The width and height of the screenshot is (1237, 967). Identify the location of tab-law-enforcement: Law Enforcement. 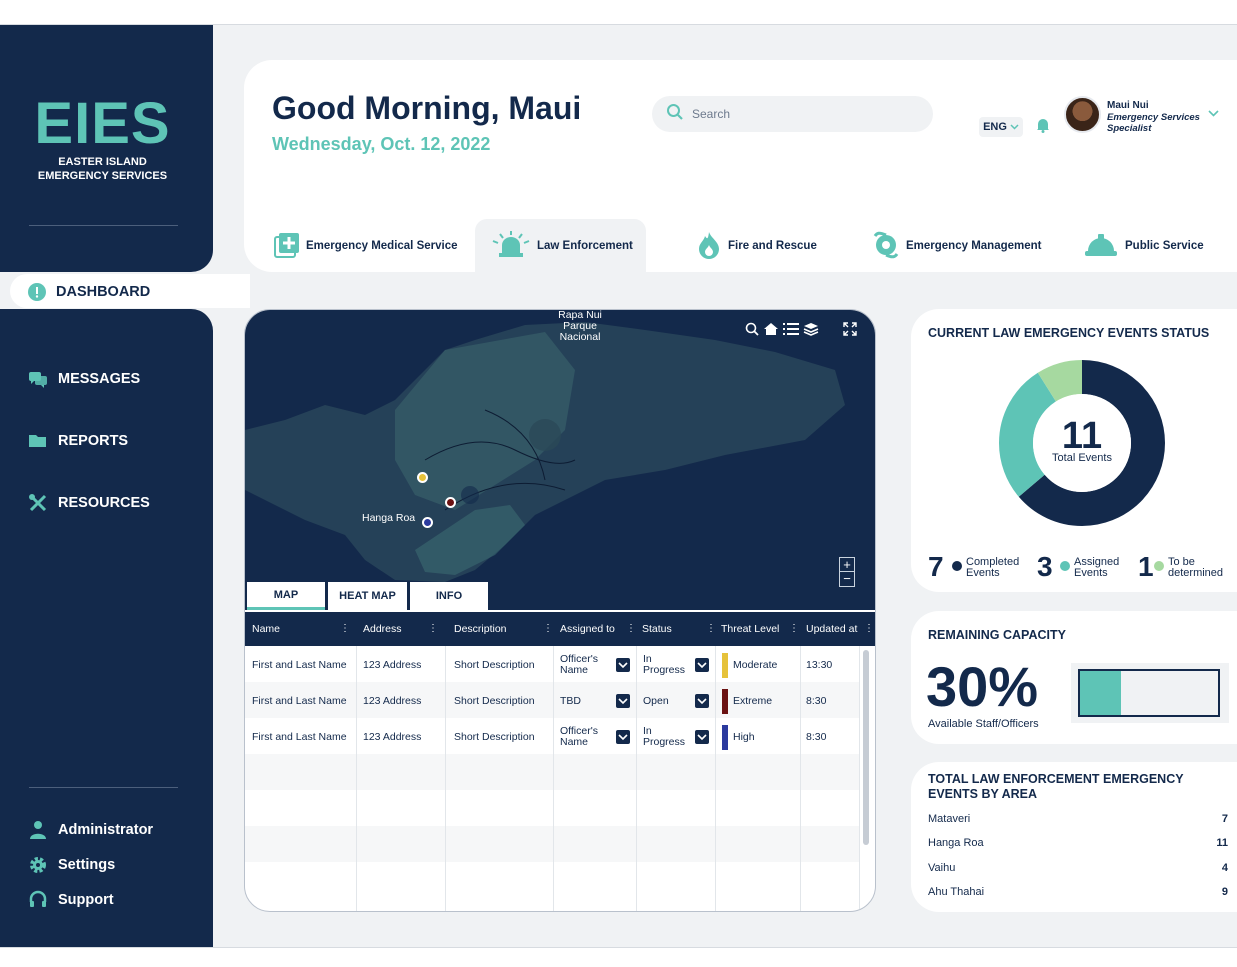
(562, 246).